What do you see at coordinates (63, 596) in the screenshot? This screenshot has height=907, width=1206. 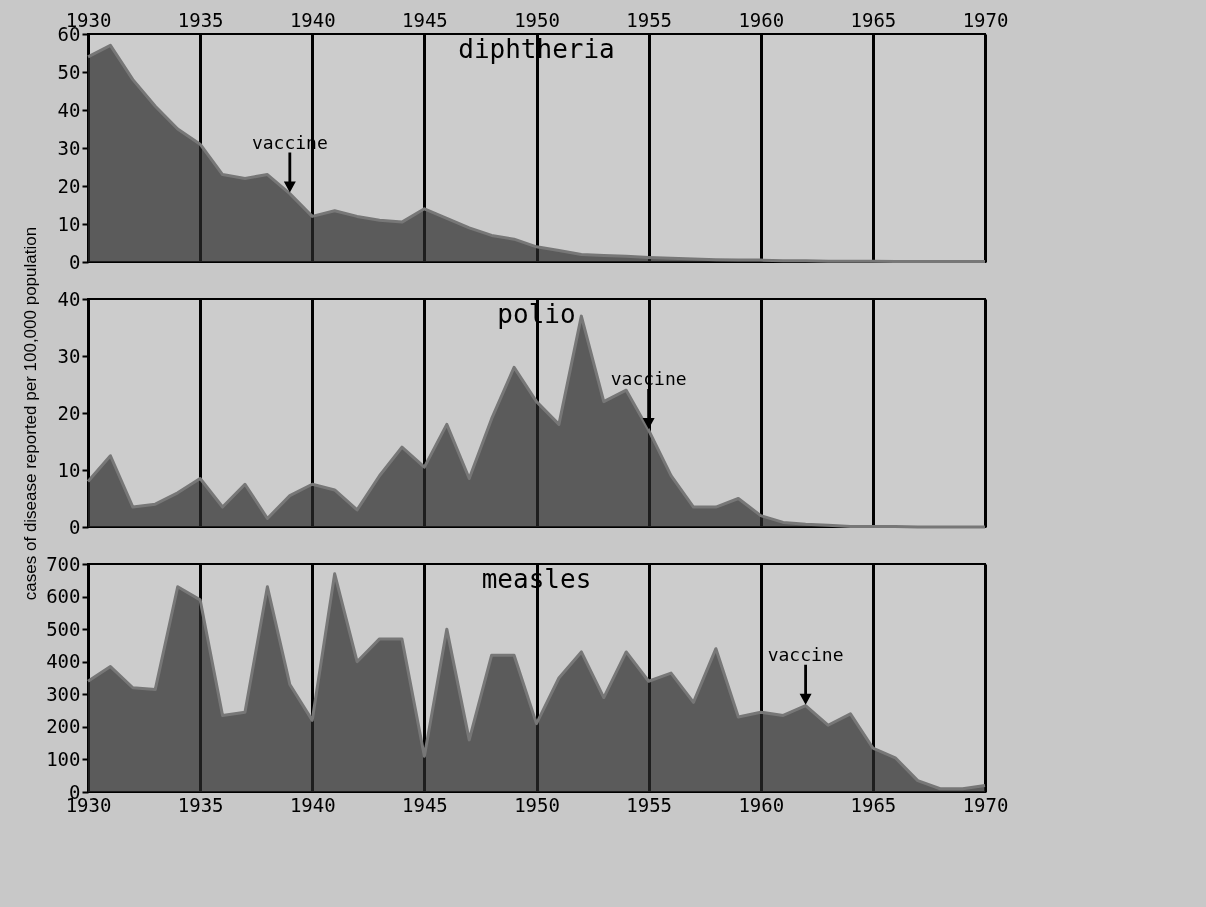 I see `y-tick-label: 600` at bounding box center [63, 596].